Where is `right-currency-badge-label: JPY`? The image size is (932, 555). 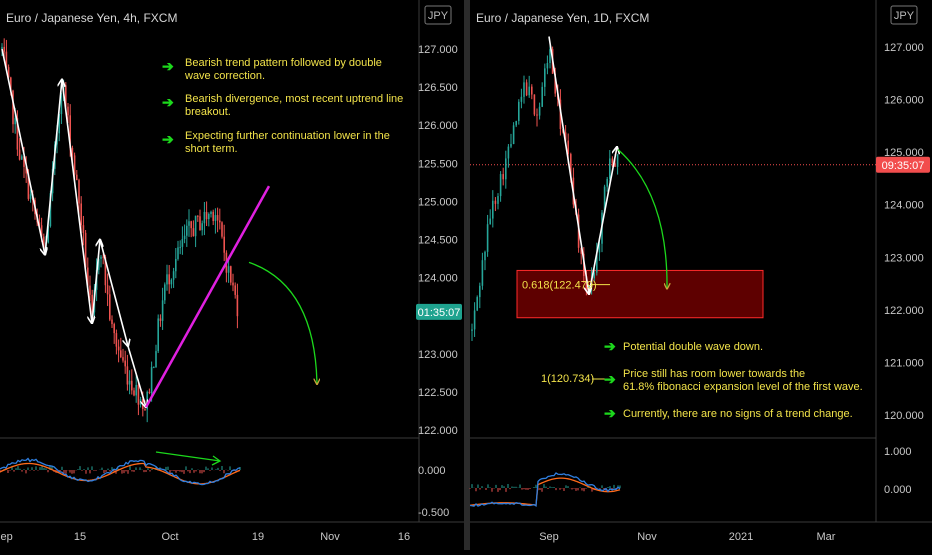 right-currency-badge-label: JPY is located at coordinates (904, 16).